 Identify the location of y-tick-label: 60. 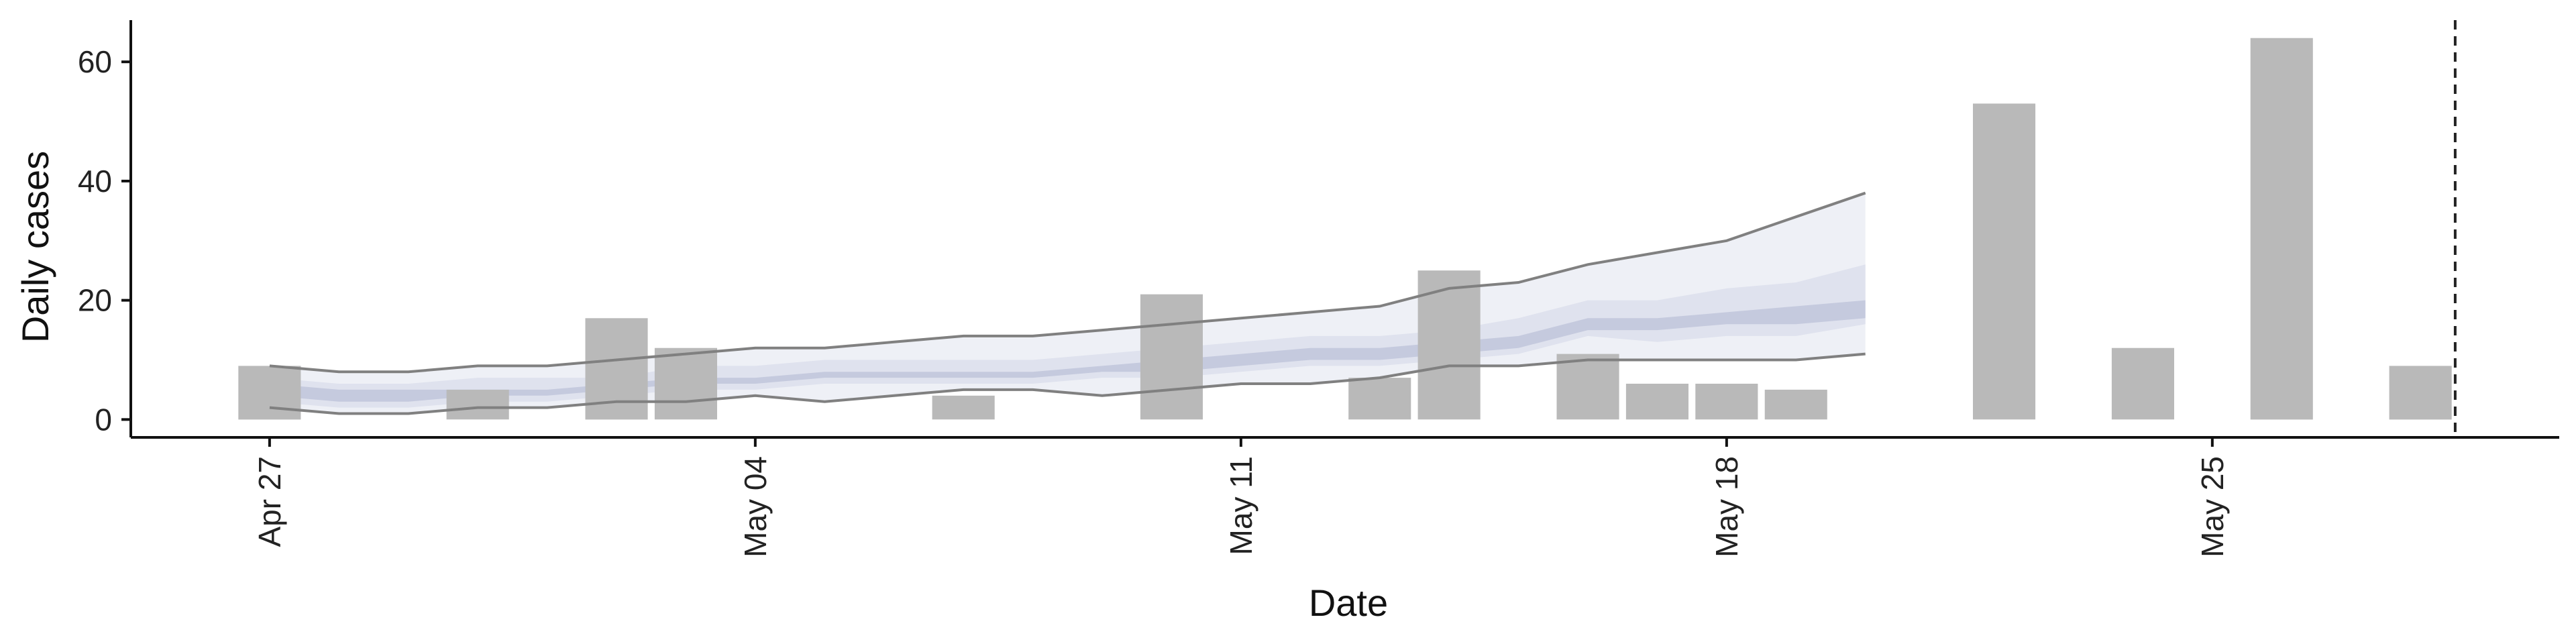
(95, 61).